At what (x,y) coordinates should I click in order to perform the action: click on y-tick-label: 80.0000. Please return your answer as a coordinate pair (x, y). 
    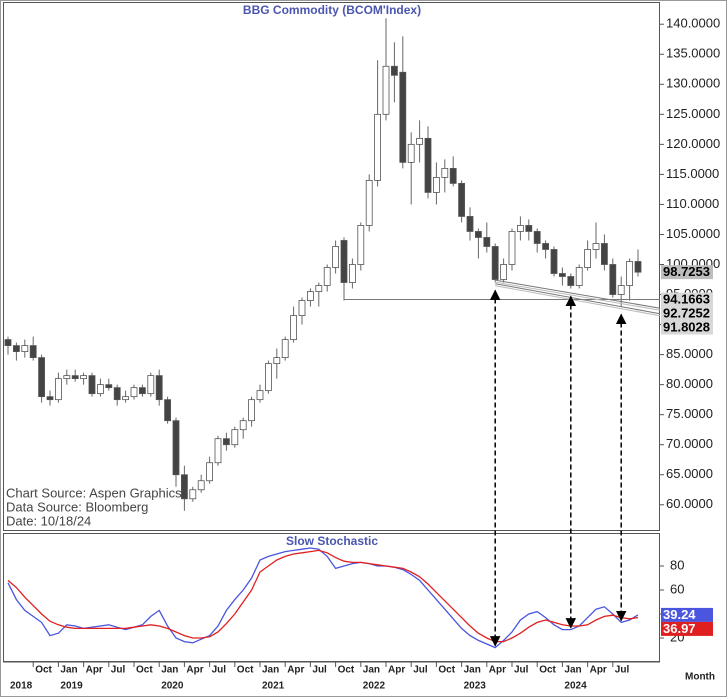
    Looking at the image, I should click on (689, 383).